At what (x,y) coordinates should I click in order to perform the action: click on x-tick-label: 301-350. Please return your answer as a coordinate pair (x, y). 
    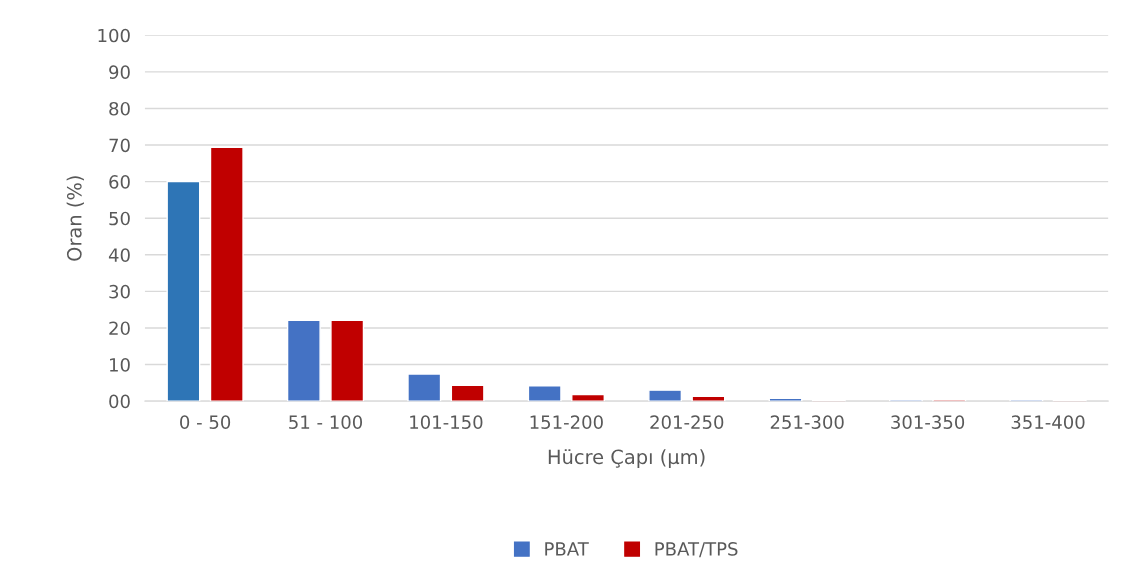
    Looking at the image, I should click on (928, 422).